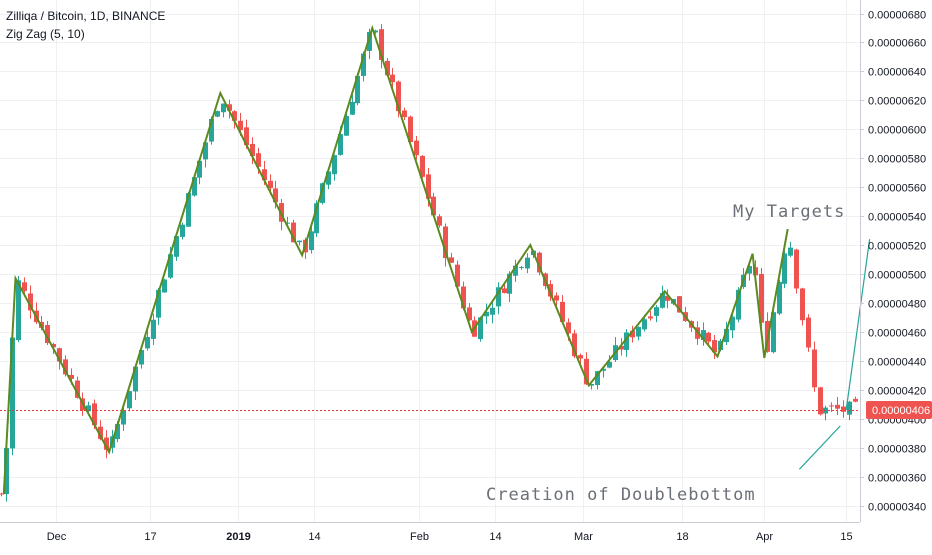 The height and width of the screenshot is (555, 932). I want to click on y-tick-label: 0.00000580, so click(897, 160).